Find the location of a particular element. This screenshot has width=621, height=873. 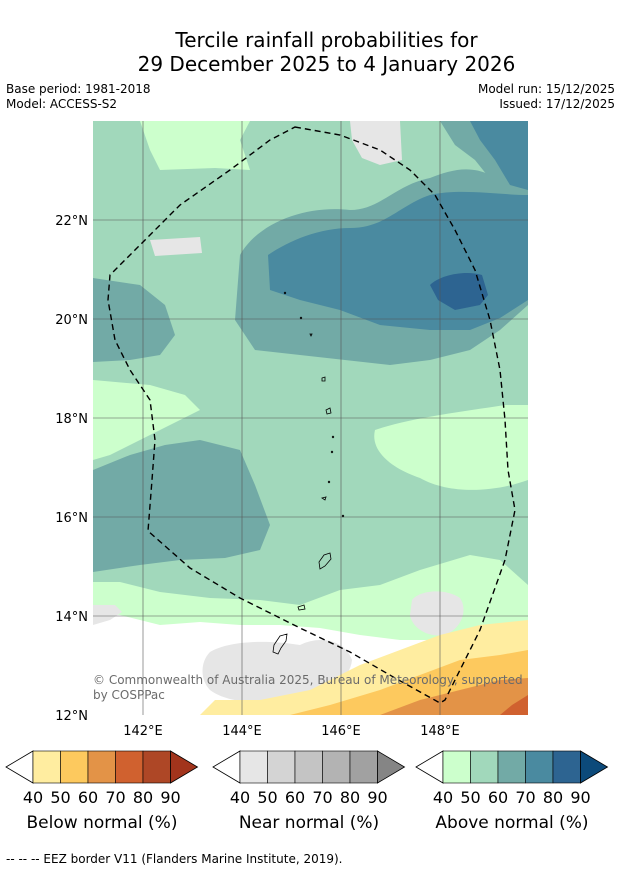

lat-label-14n: 14°N is located at coordinates (71, 617).